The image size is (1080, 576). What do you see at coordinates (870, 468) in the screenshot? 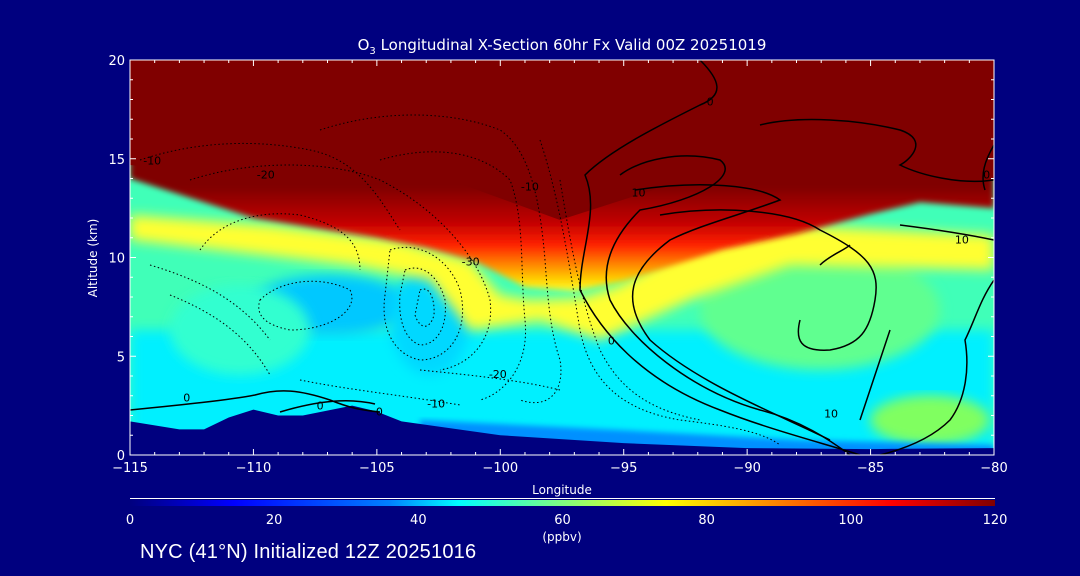
I see `x-tick-label: −85` at bounding box center [870, 468].